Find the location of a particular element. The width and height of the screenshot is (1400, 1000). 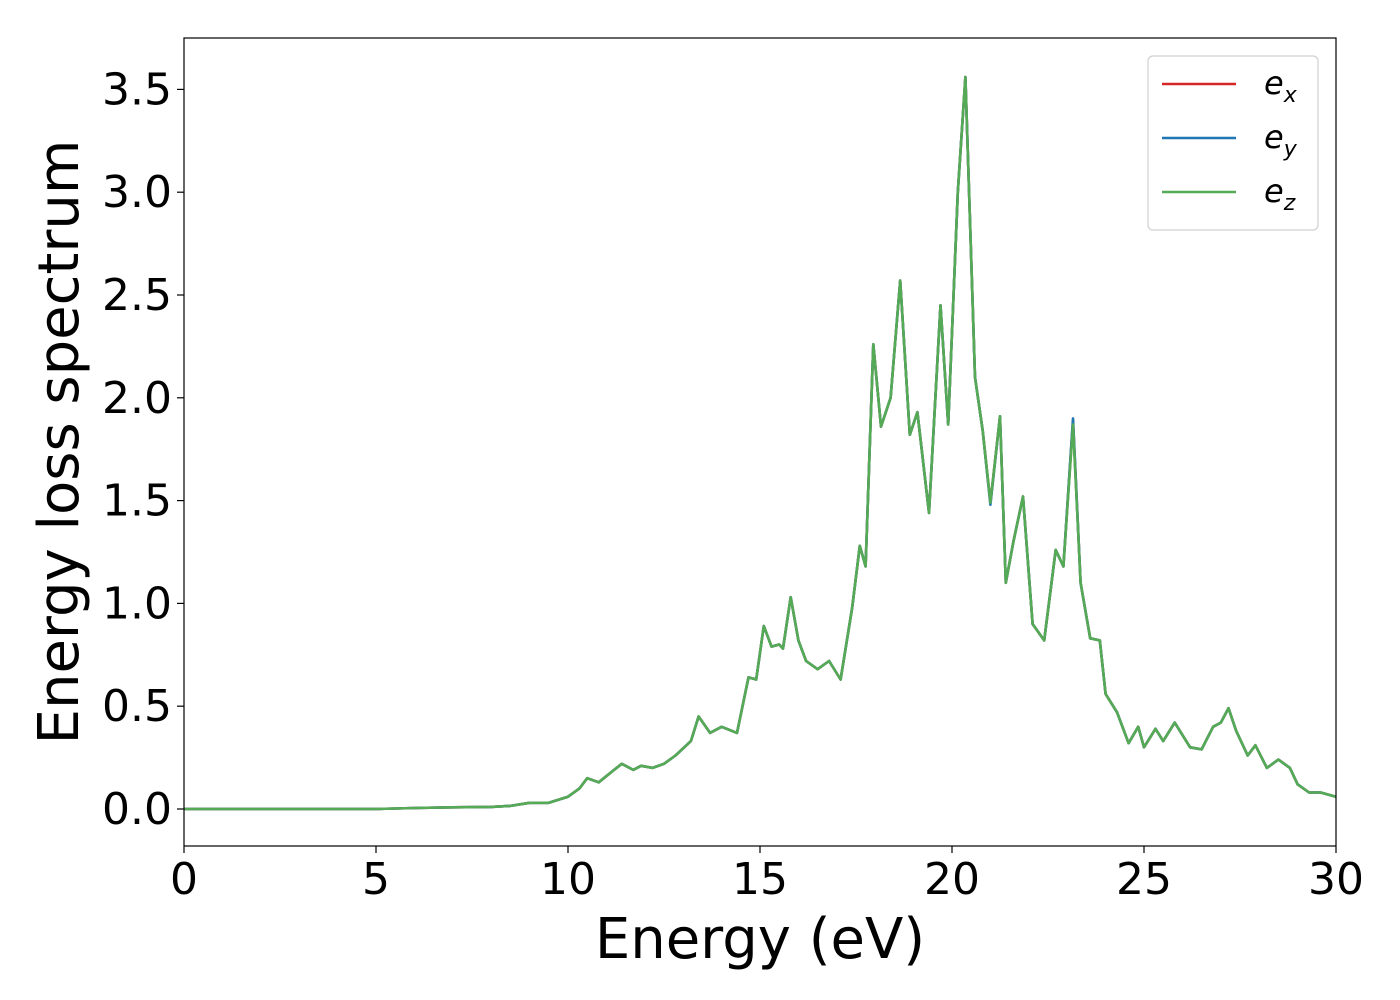

legend-label-subscript: y is located at coordinates (1290, 149).